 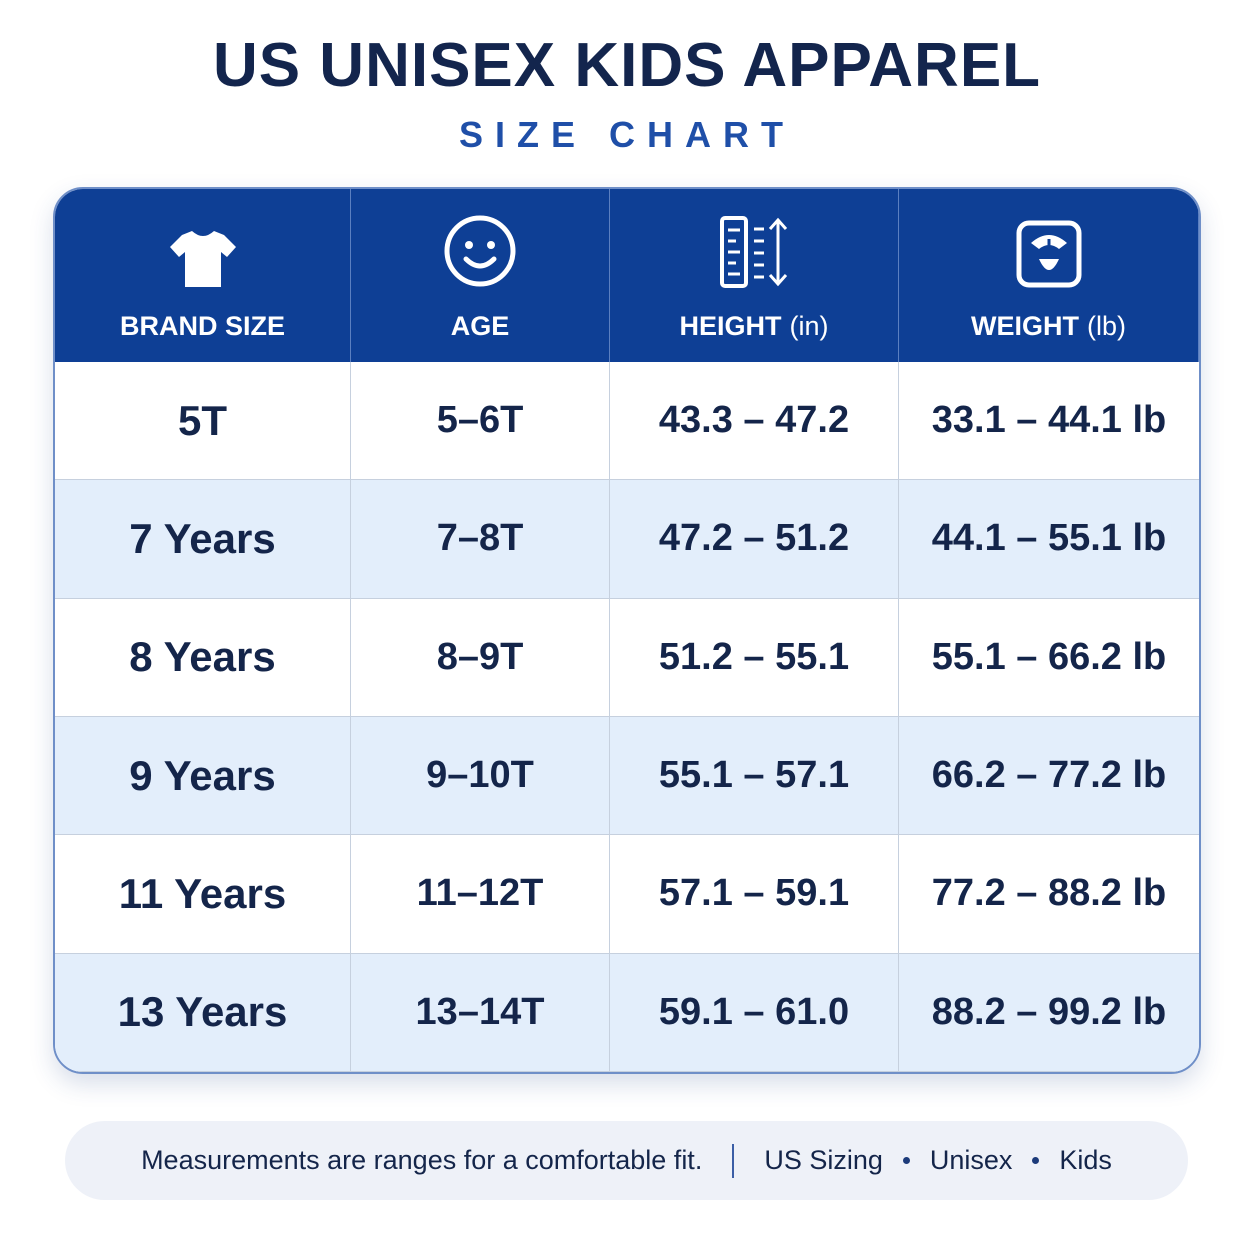 I want to click on table-cell: 11 Years, so click(x=203, y=894).